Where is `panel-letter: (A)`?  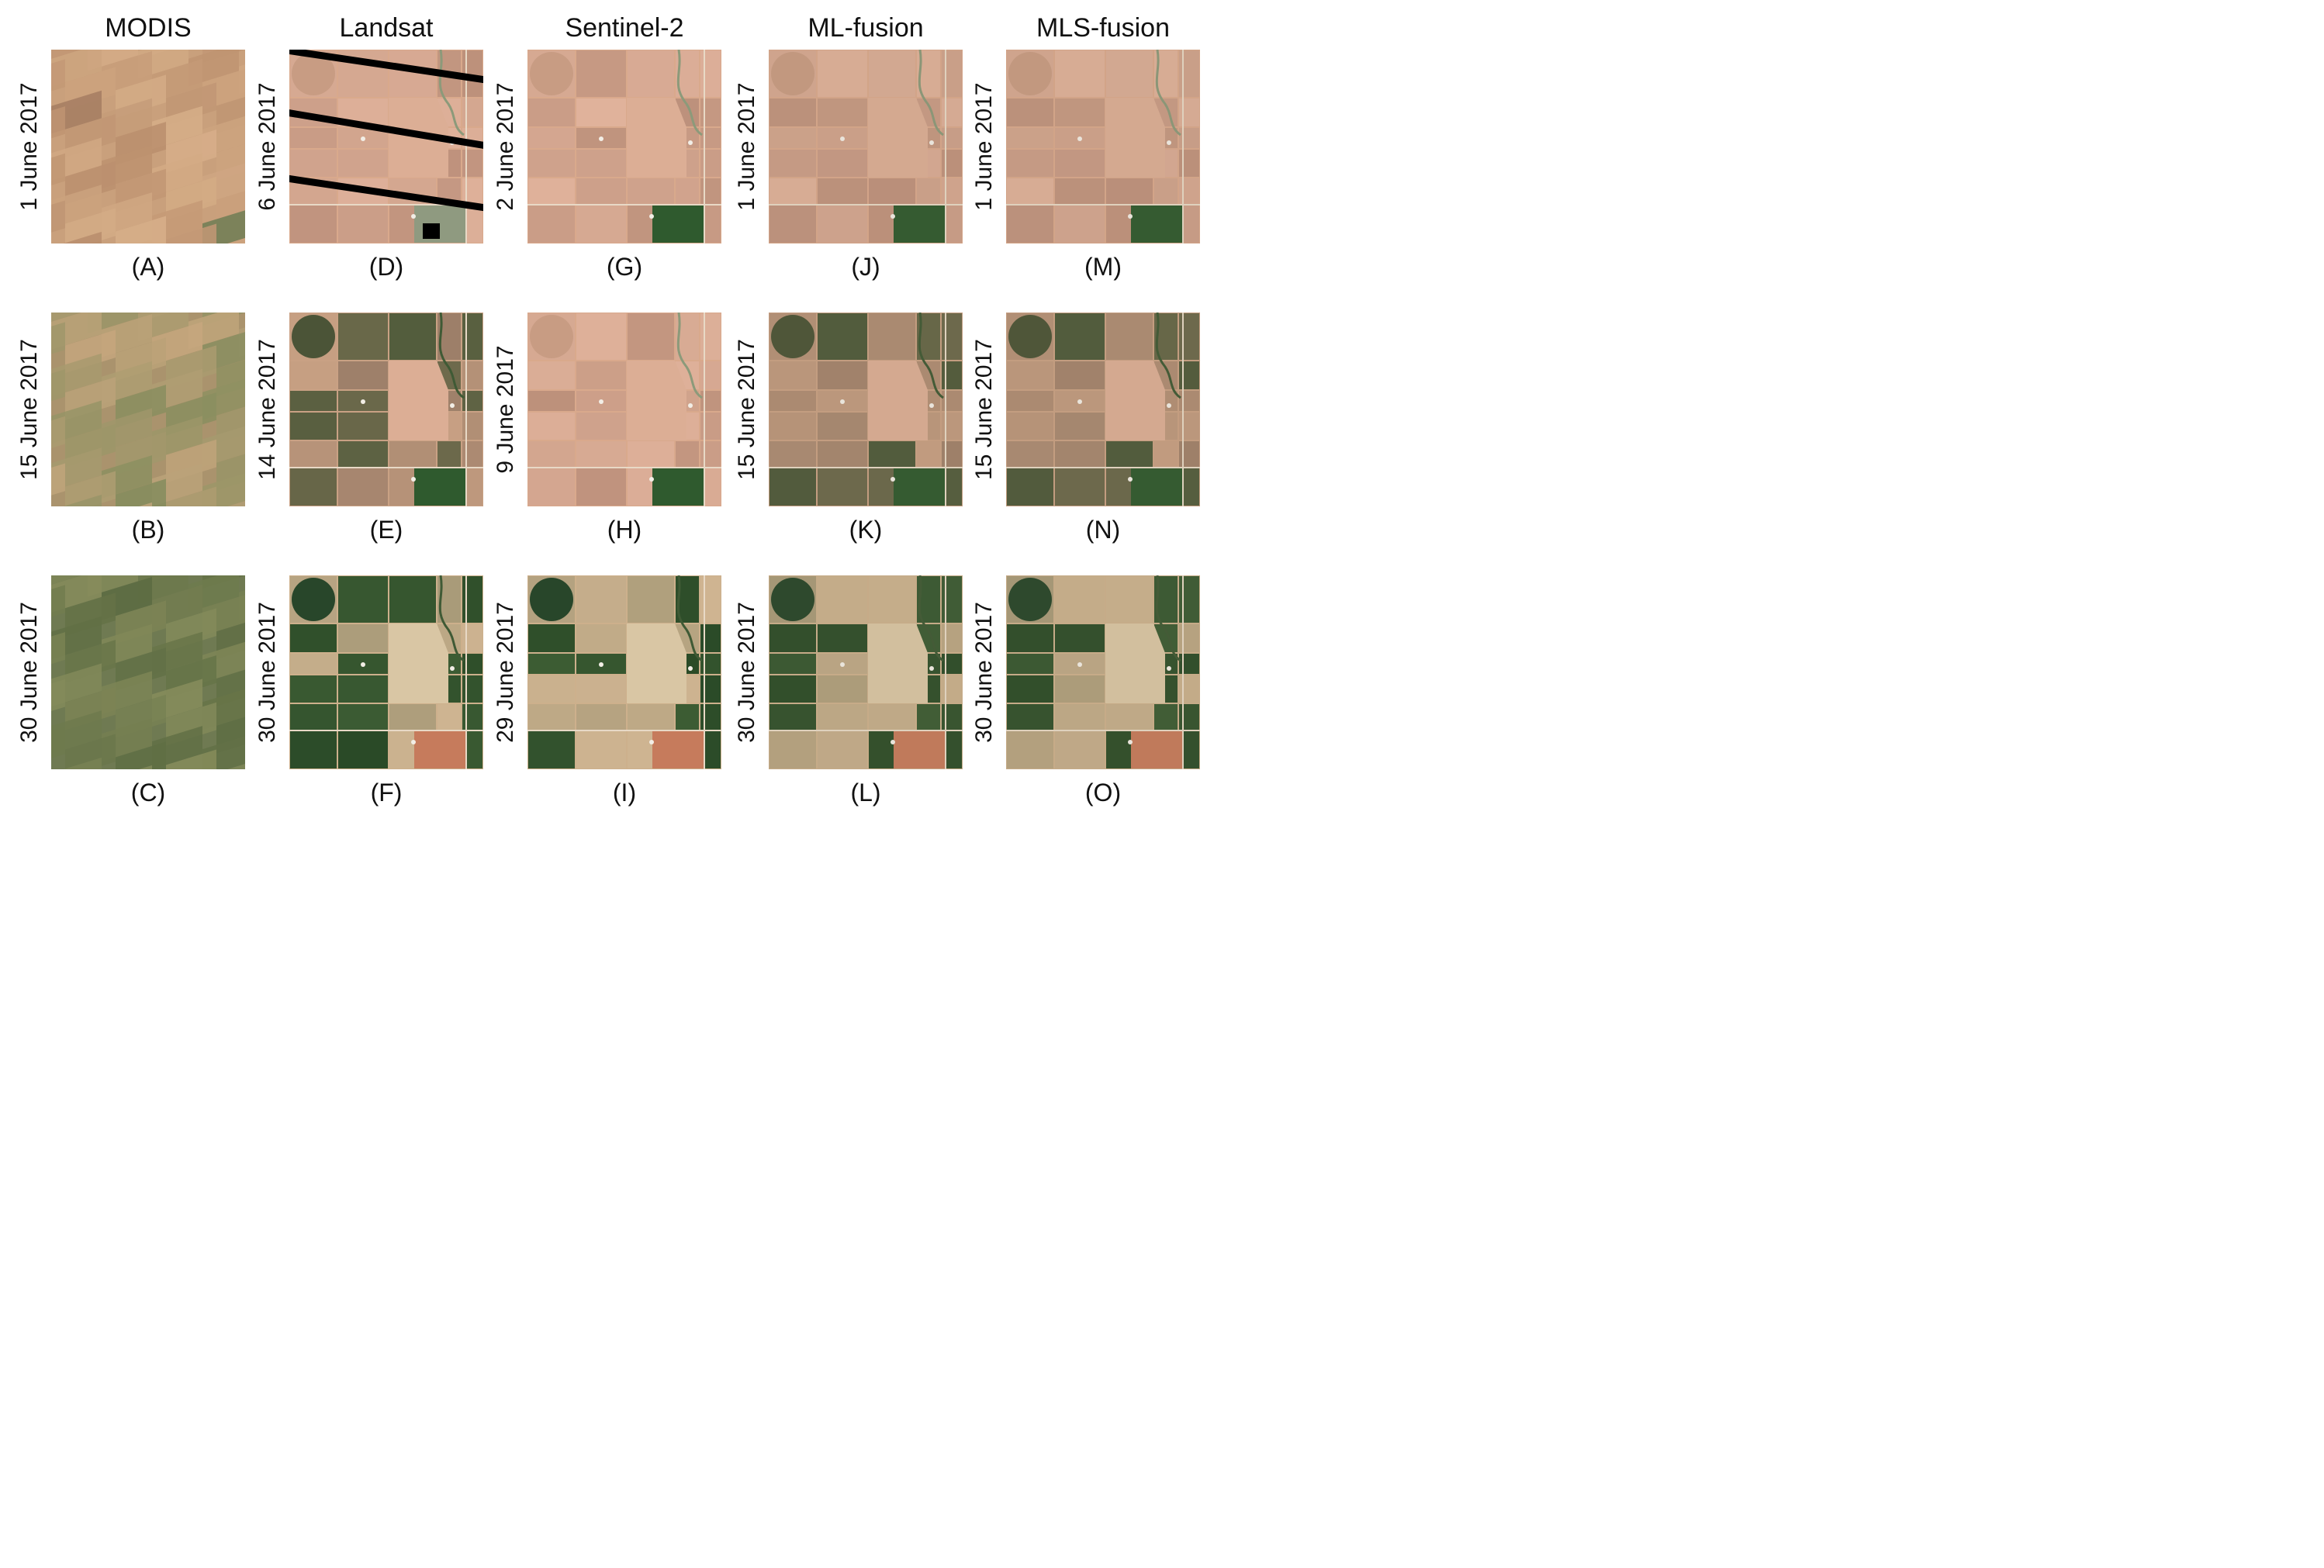 panel-letter: (A) is located at coordinates (148, 267).